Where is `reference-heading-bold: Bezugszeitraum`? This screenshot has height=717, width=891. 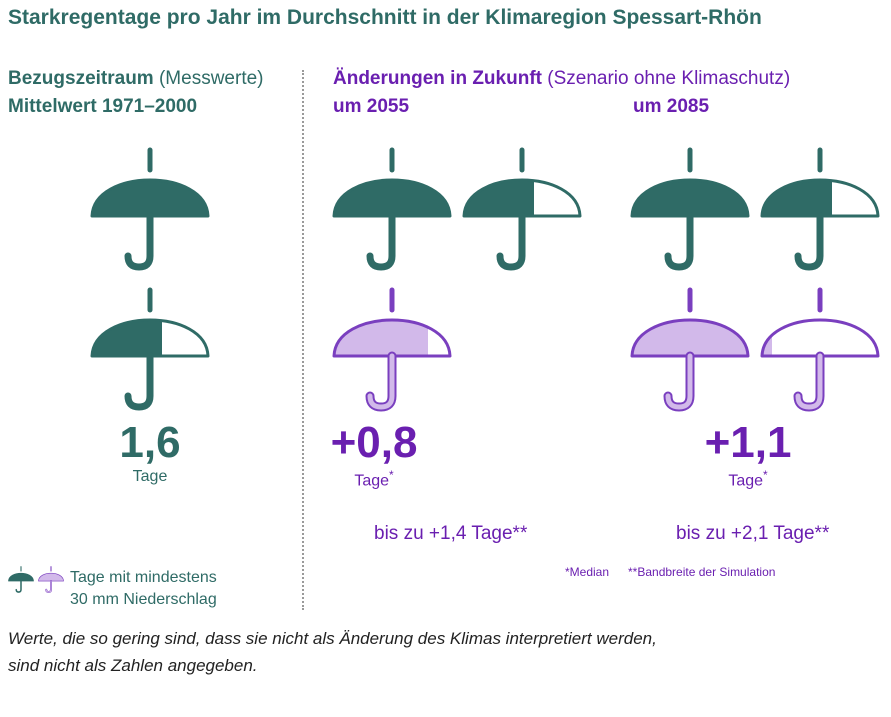
reference-heading-bold: Bezugszeitraum is located at coordinates (81, 78).